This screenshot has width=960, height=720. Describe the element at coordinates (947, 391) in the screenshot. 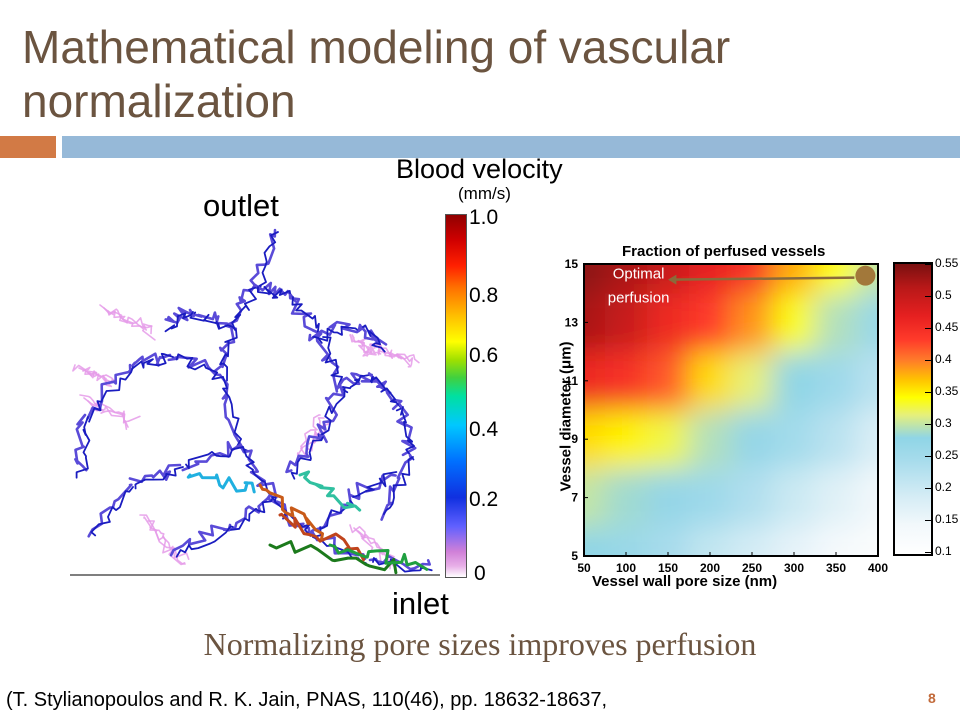

I see `perfusion-tick-label: 0.35` at that location.